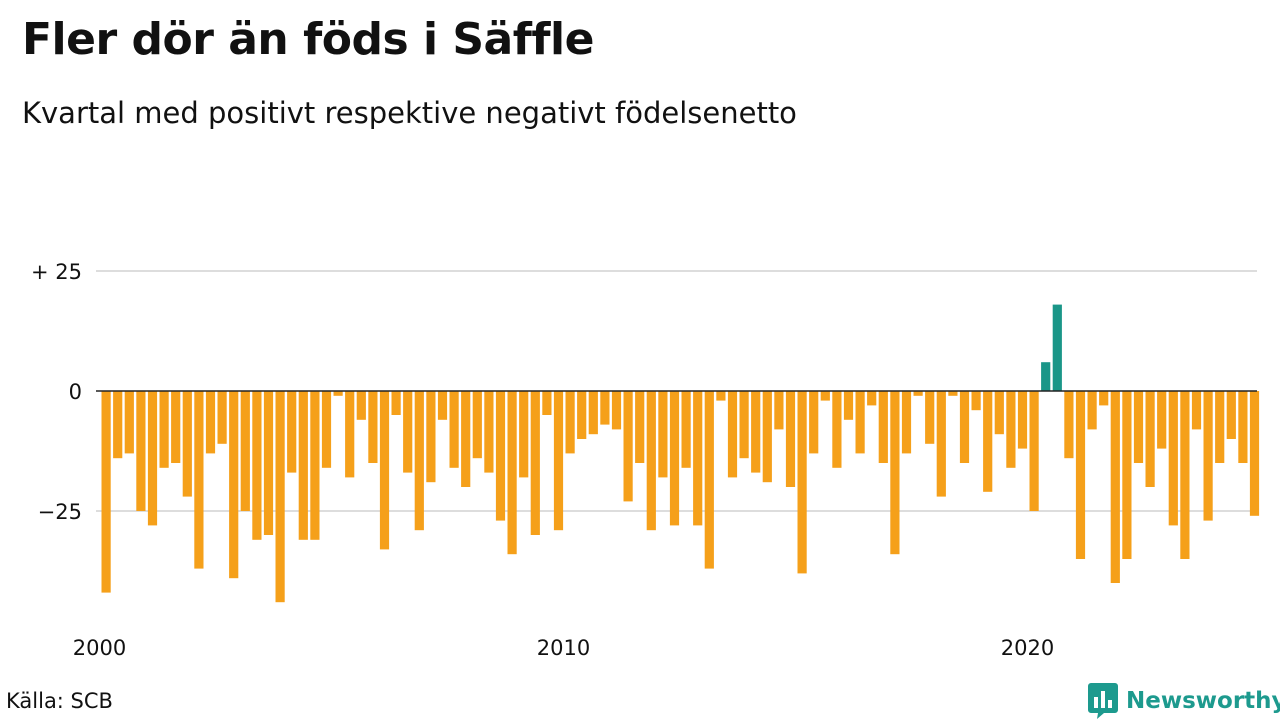 This screenshot has height=720, width=1280. Describe the element at coordinates (1203, 701) in the screenshot. I see `brand-name: Newsworthy` at that location.